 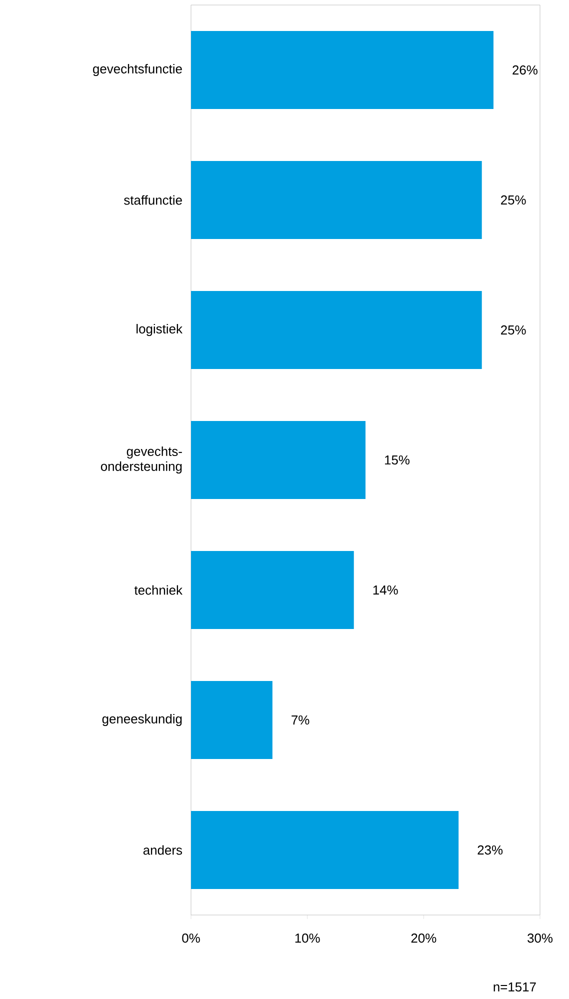 What do you see at coordinates (397, 460) in the screenshot?
I see `data-label: 15%` at bounding box center [397, 460].